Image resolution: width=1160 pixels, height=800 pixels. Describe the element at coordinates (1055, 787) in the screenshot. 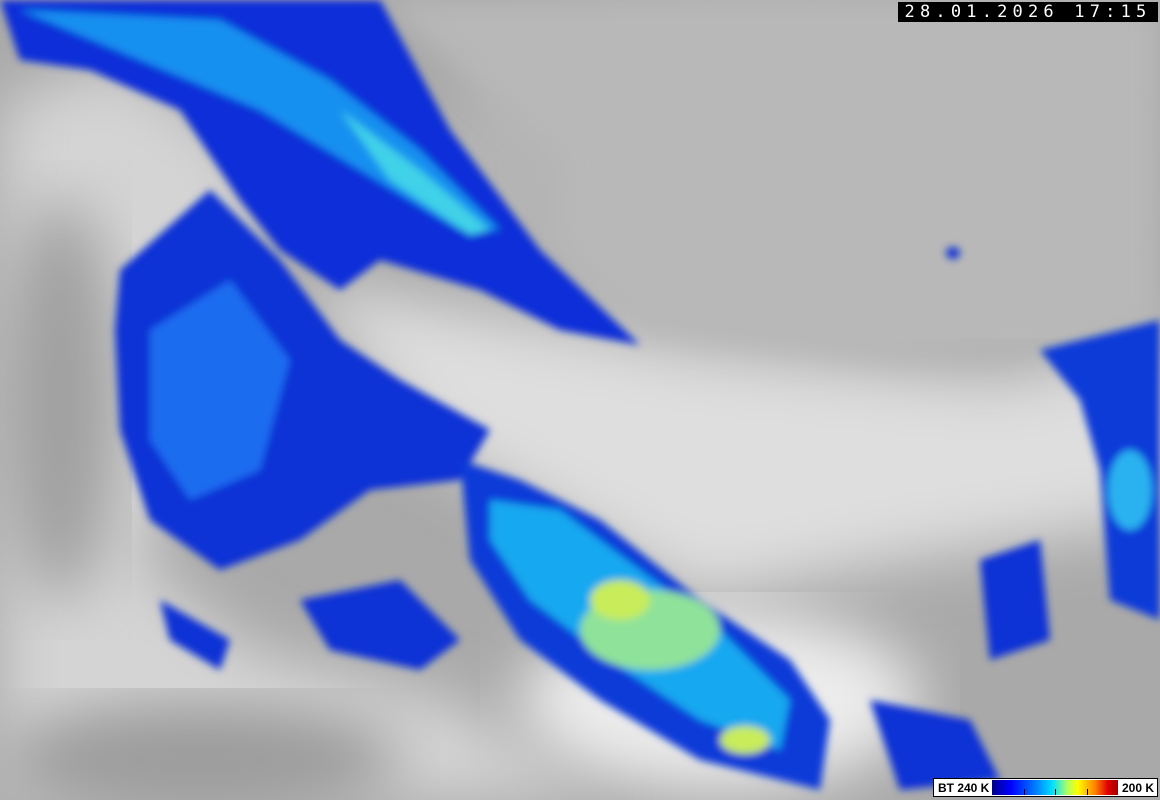

I see `color-scale-bar` at that location.